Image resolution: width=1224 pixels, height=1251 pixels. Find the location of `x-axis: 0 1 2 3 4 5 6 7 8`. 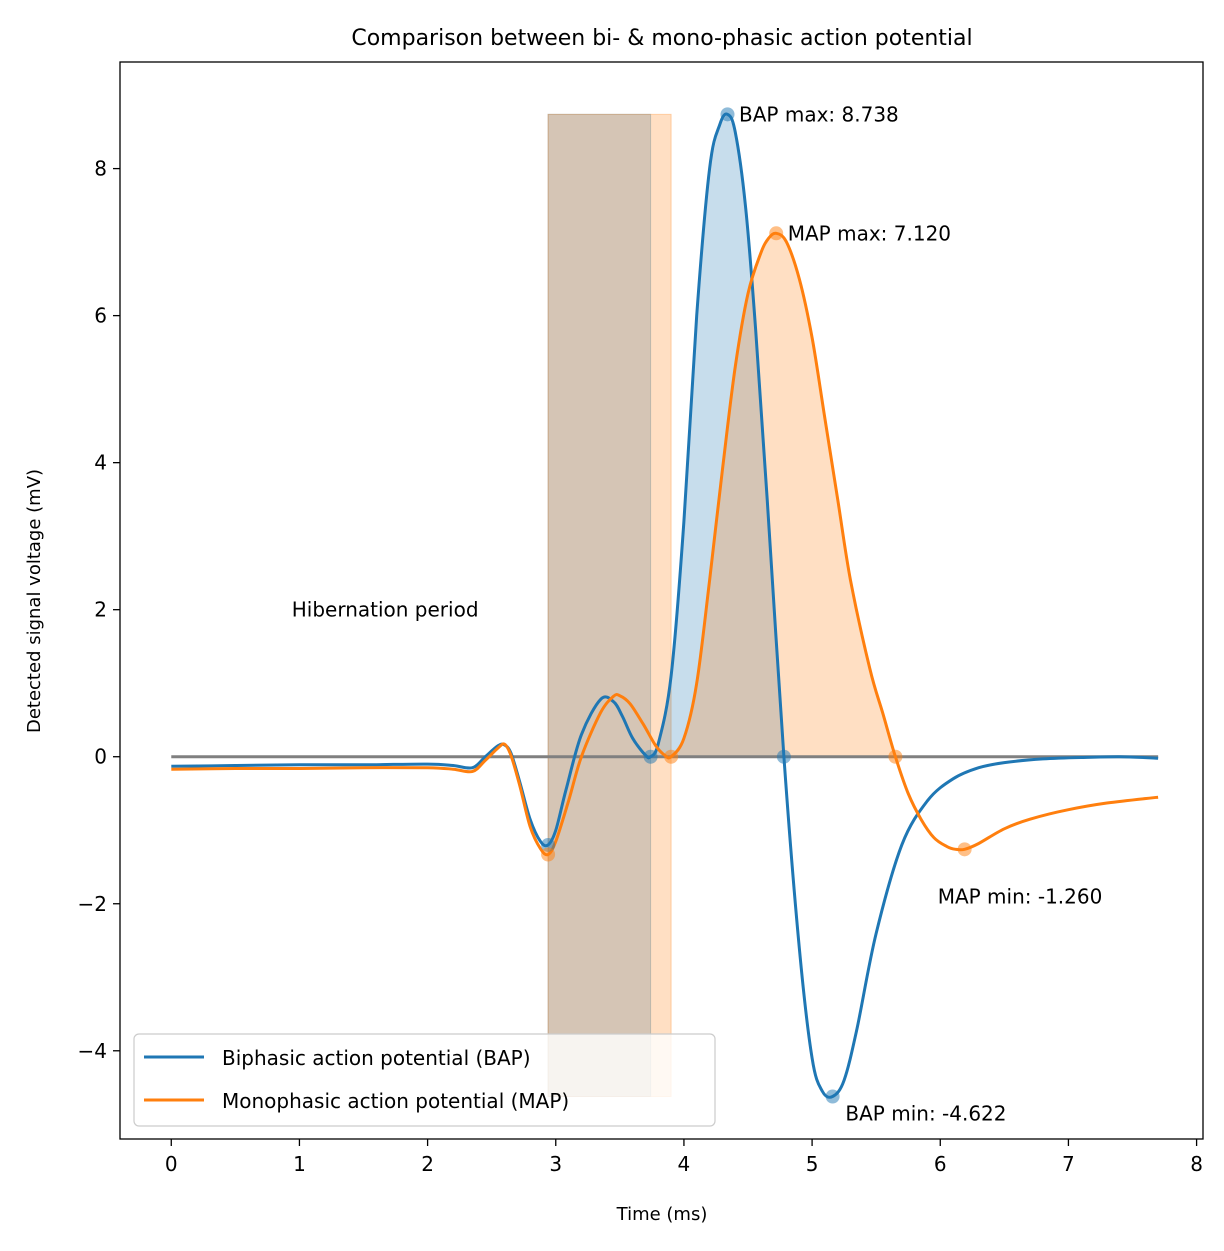

x-axis: 0 1 2 3 4 5 6 7 8 is located at coordinates (684, 1157).